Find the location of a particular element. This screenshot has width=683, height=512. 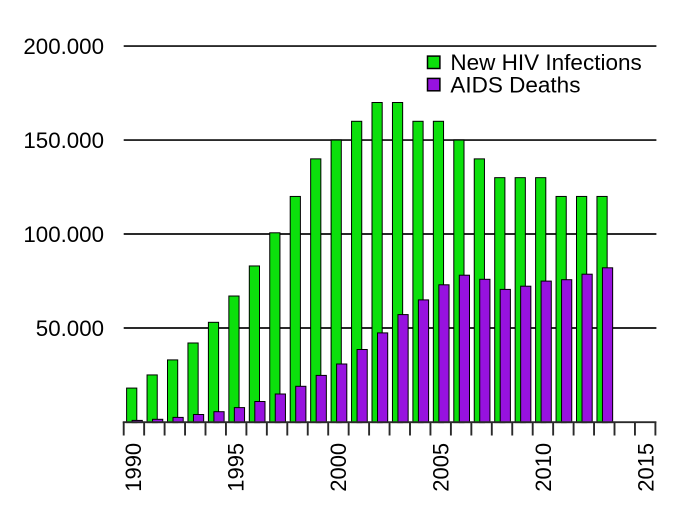

svg-text: 2010 is located at coordinates (543, 467).